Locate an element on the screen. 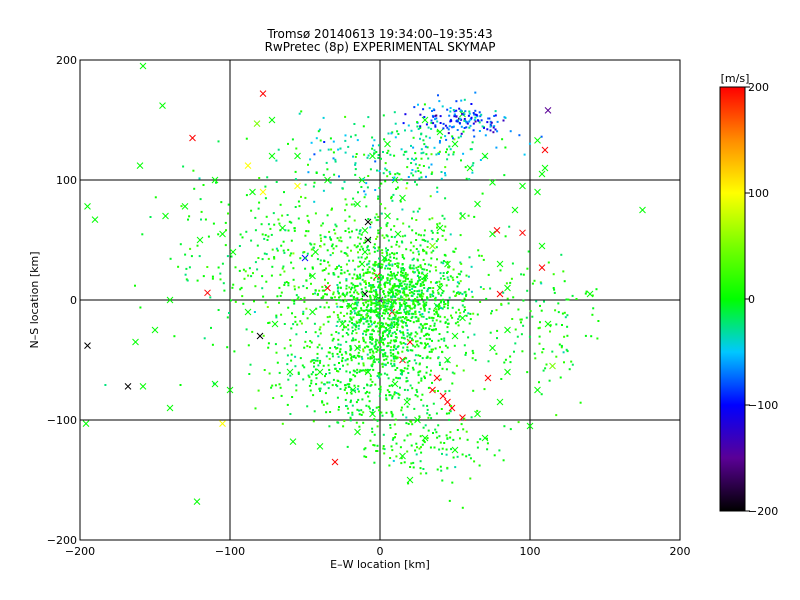 This screenshot has height=600, width=800. colorbar-tick-label: −100 is located at coordinates (763, 405).